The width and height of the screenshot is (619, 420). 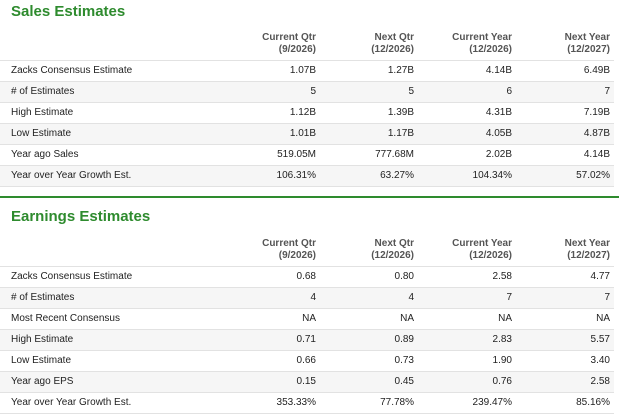 What do you see at coordinates (257, 319) in the screenshot?
I see `cell-current-qtr: NA` at bounding box center [257, 319].